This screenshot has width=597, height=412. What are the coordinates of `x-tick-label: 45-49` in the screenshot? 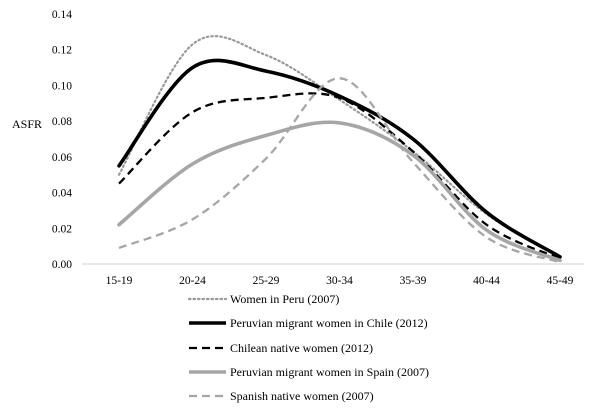 It's located at (560, 281).